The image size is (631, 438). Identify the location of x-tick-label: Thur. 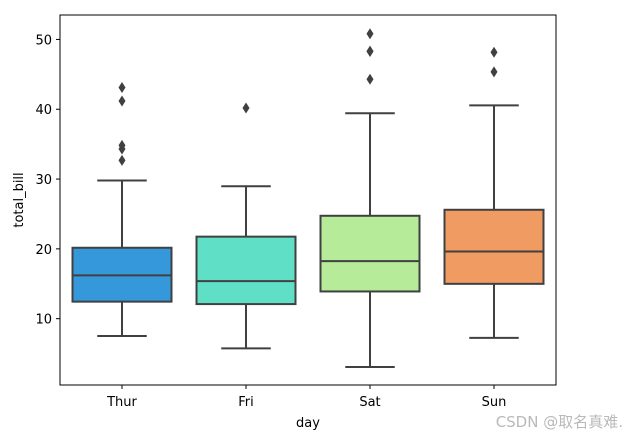
(121, 402).